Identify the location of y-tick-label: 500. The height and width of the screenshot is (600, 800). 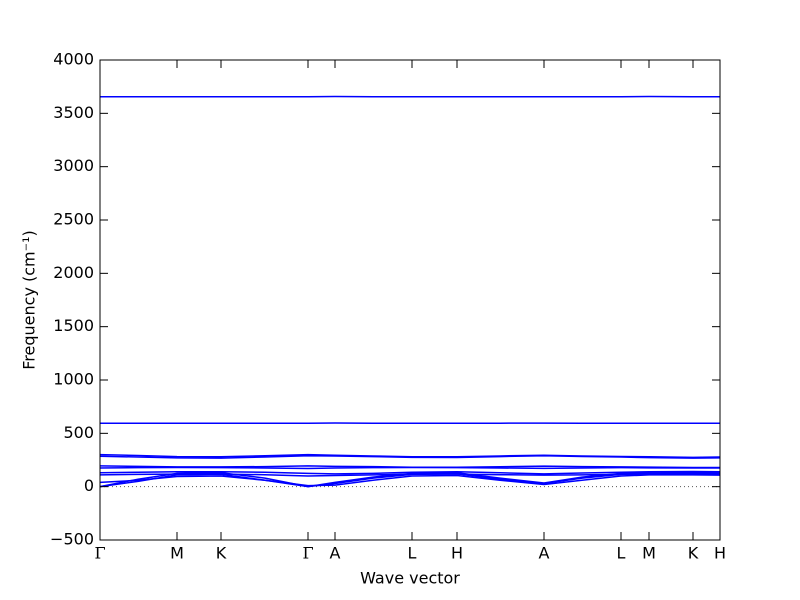
(78, 432).